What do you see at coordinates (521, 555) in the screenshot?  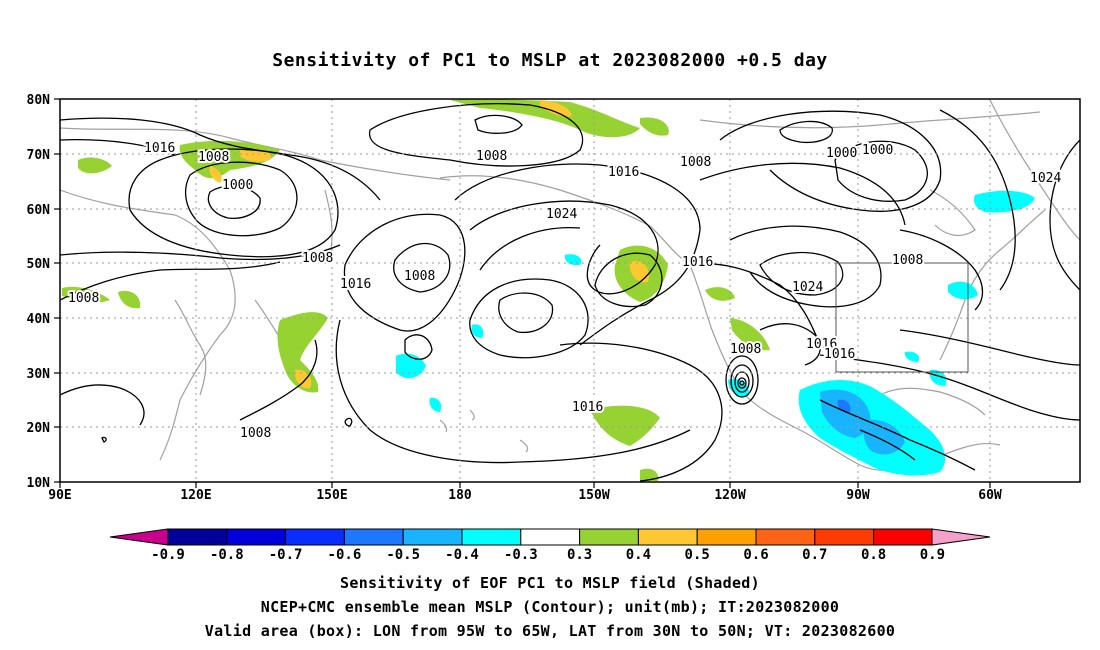 I see `colorbar-label: -0.3` at bounding box center [521, 555].